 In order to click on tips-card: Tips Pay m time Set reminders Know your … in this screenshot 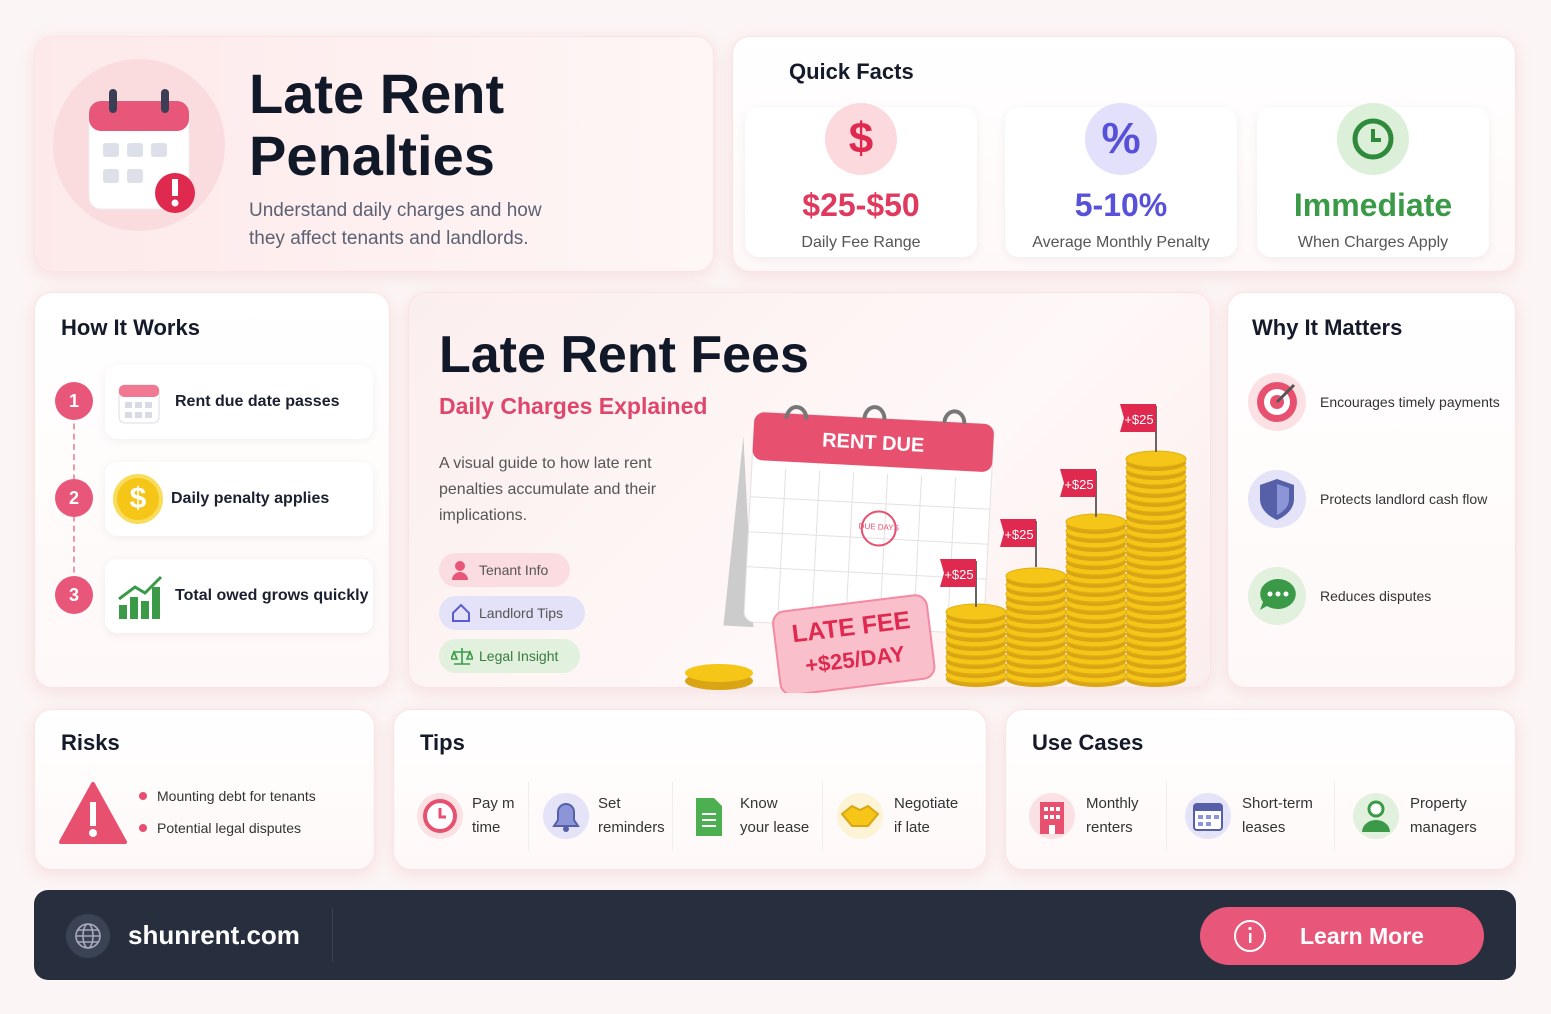, I will do `click(690, 789)`.